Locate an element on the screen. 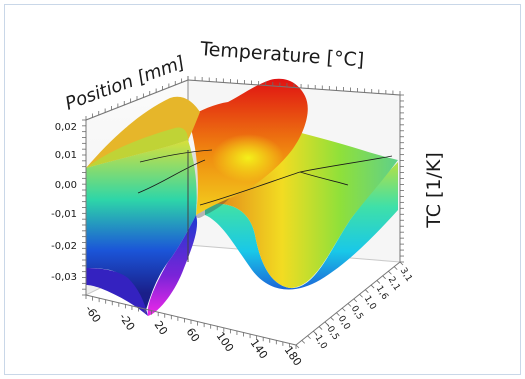 This screenshot has width=525, height=379. position-tick-label: 3,1 is located at coordinates (406, 274).